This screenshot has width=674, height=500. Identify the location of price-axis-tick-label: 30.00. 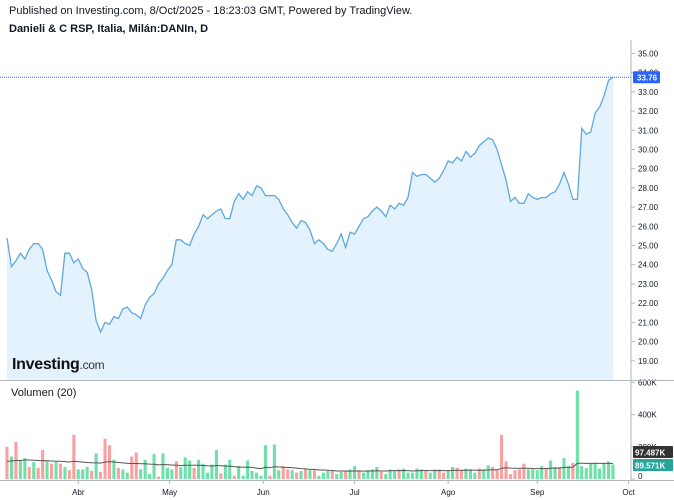
(648, 149).